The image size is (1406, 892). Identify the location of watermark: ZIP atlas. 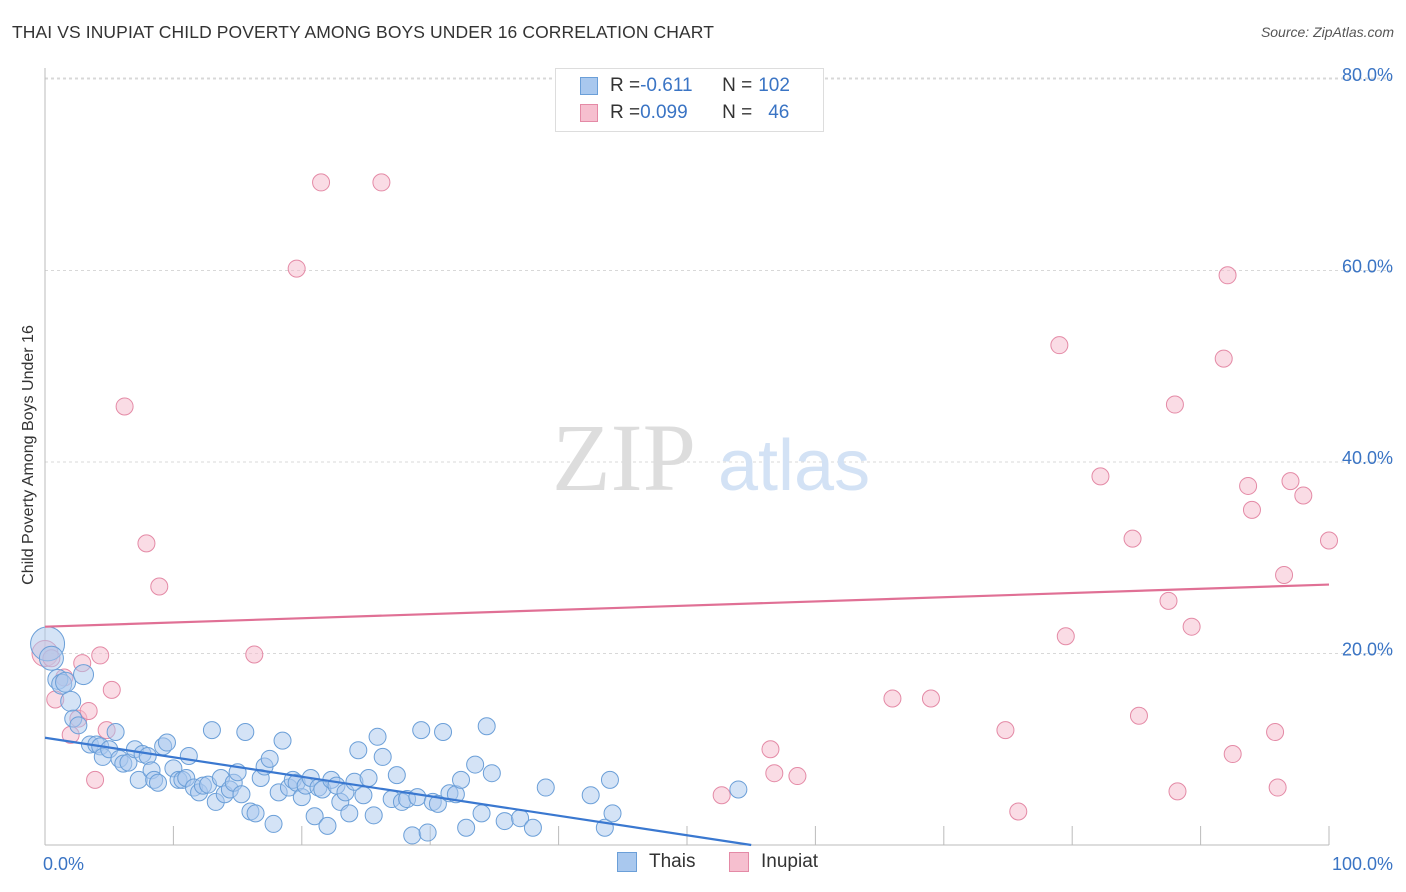
(711, 457).